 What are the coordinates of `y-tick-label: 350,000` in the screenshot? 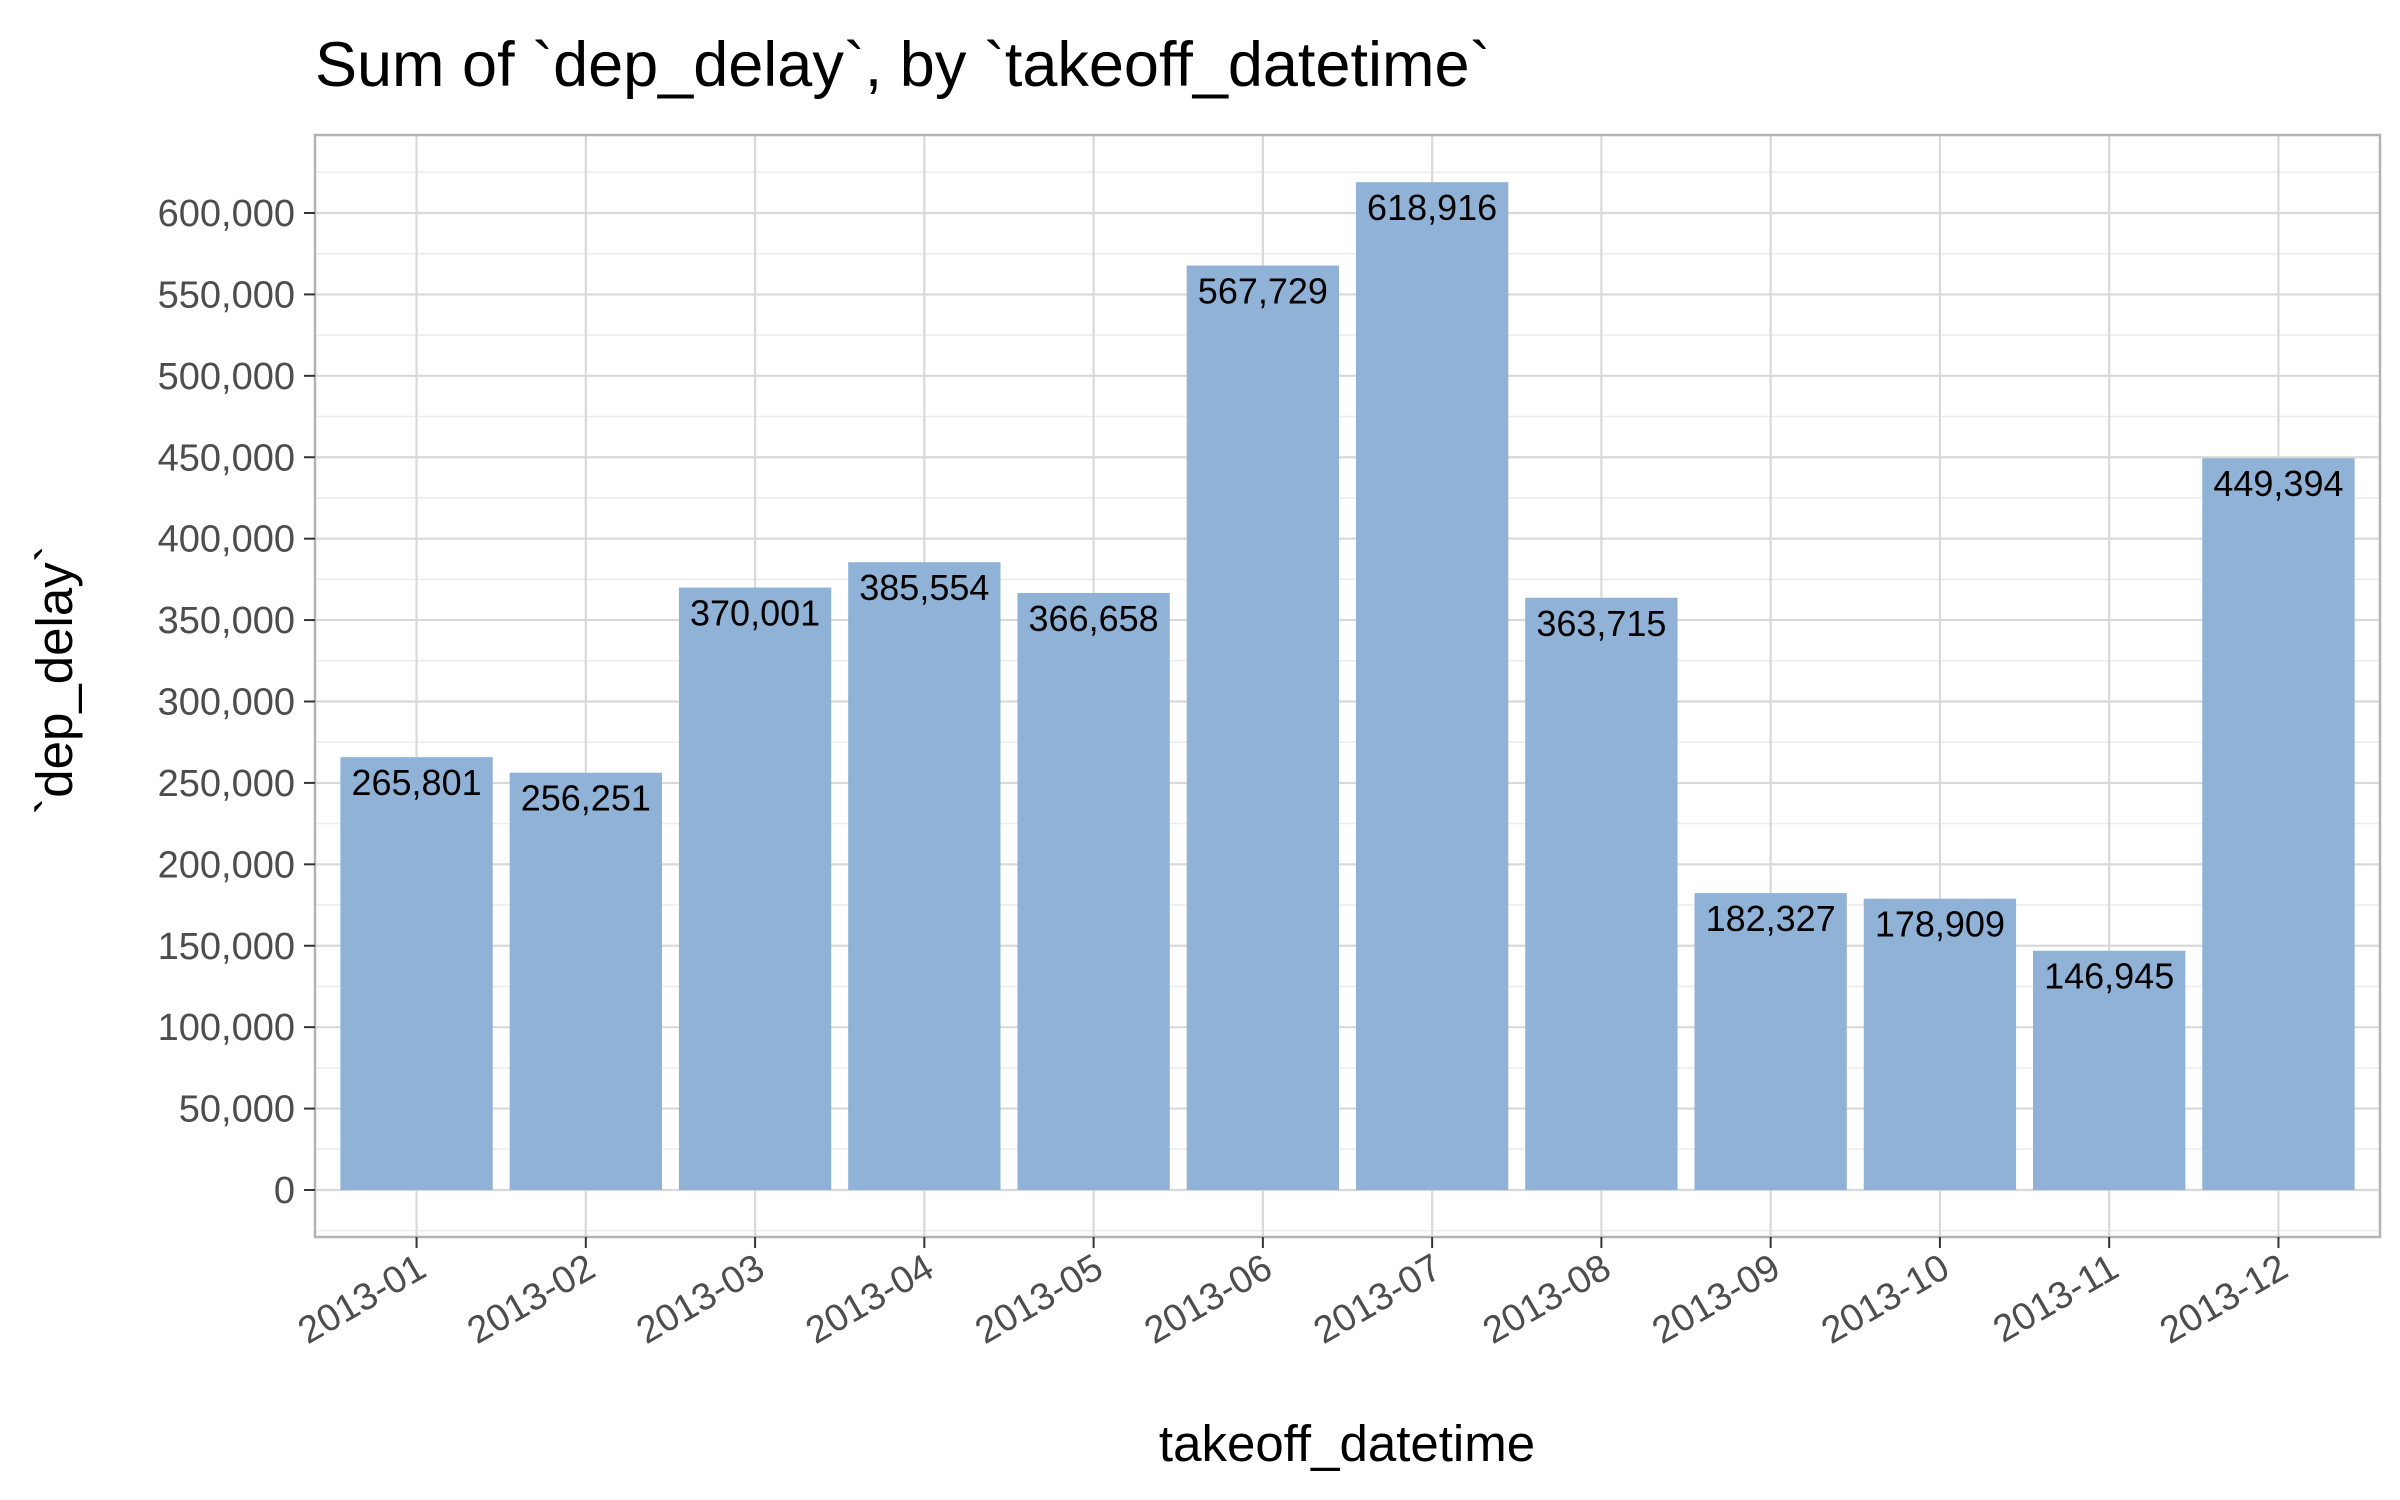 It's located at (226, 621).